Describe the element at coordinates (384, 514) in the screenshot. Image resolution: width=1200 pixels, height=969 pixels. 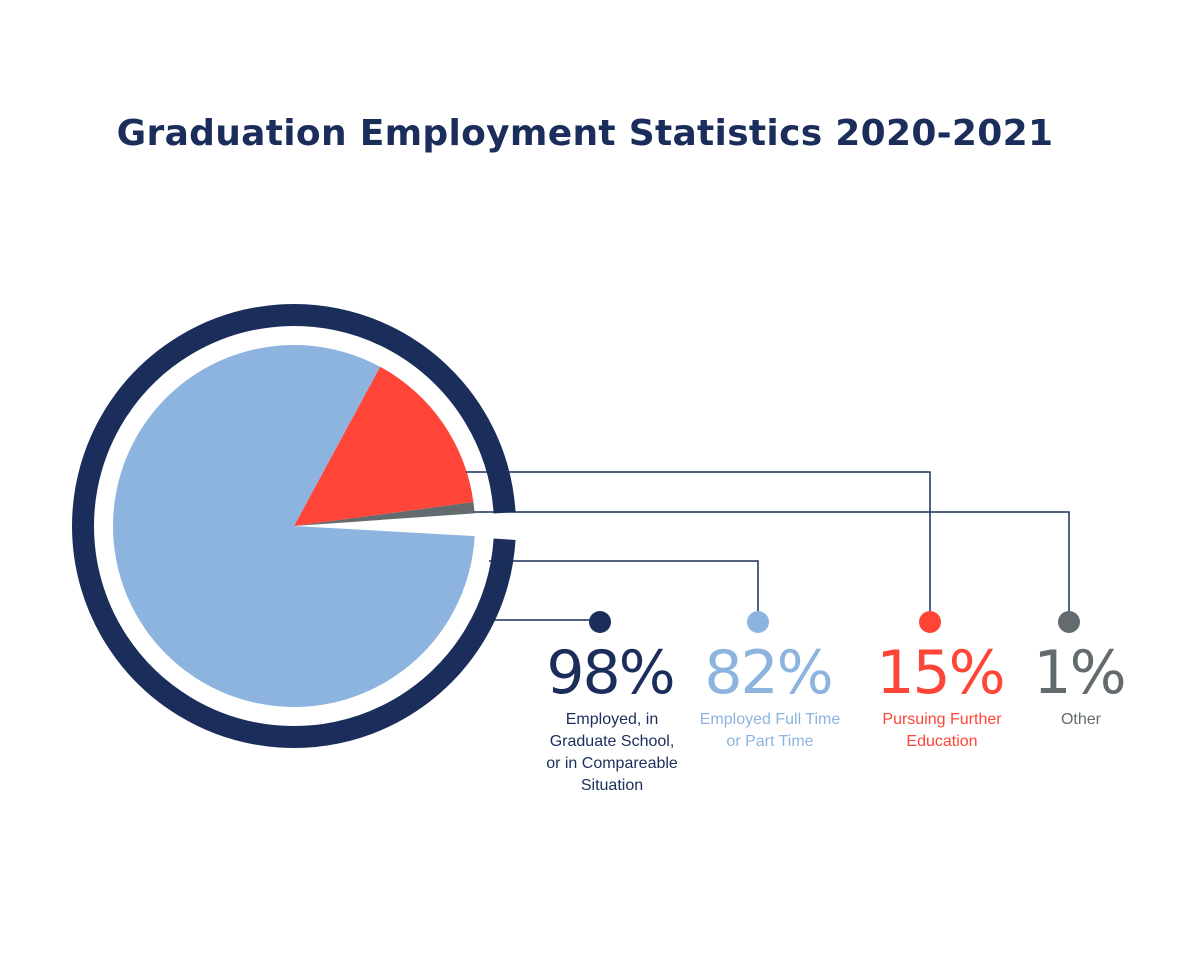
I see `slice-other` at that location.